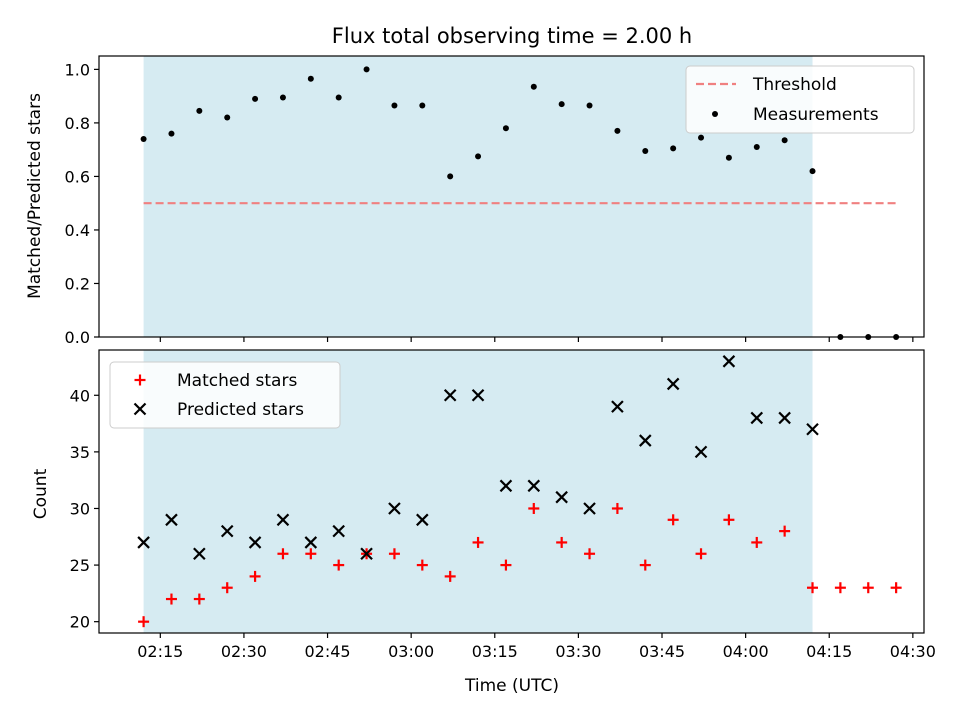 Image resolution: width=960 pixels, height=720 pixels. What do you see at coordinates (411, 651) in the screenshot?
I see `x-tick-label: 03:00` at bounding box center [411, 651].